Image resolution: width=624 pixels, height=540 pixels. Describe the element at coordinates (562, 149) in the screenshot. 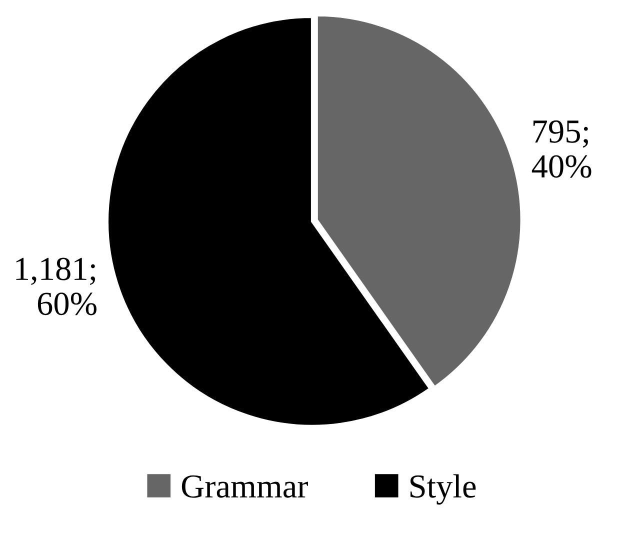

I see `data-label: 795; 40%` at that location.